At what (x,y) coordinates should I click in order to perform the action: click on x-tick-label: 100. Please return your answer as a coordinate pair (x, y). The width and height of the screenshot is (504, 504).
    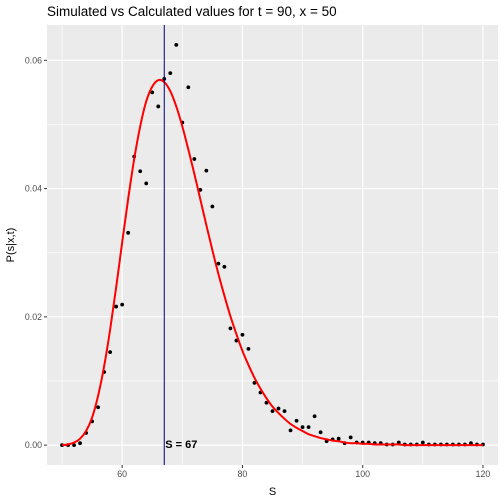
    Looking at the image, I should click on (362, 474).